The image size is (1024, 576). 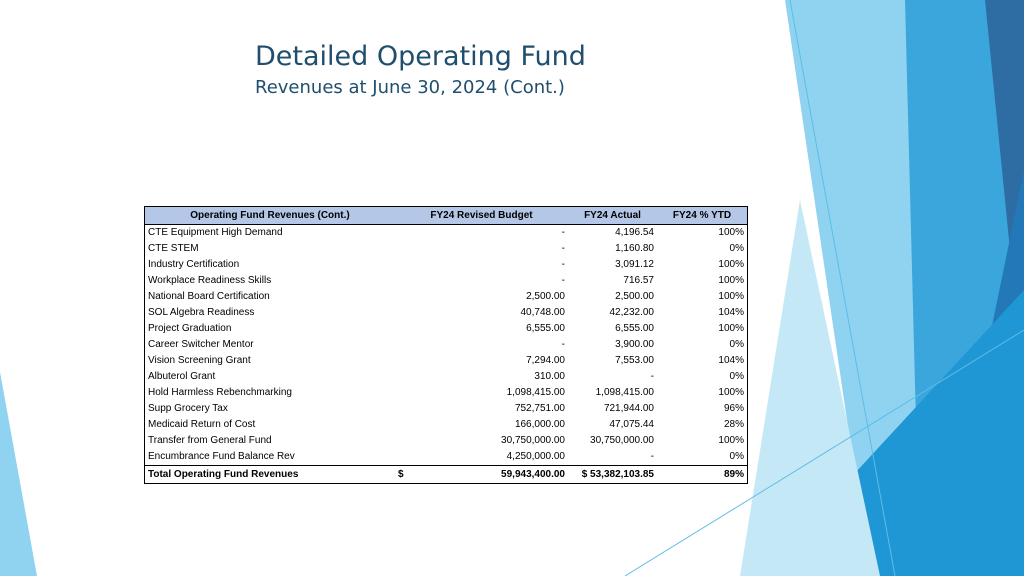 I want to click on total-actual: $ 53,382,103.85, so click(x=612, y=474).